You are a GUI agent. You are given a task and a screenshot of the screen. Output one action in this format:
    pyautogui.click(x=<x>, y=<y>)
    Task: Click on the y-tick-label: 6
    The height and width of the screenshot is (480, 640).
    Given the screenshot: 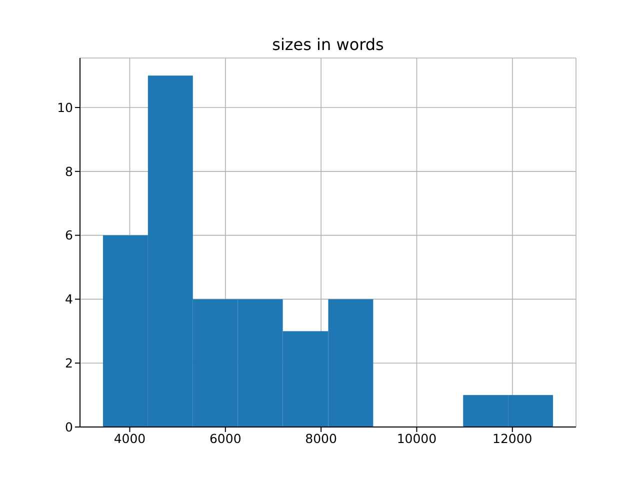 What is the action you would take?
    pyautogui.click(x=69, y=235)
    